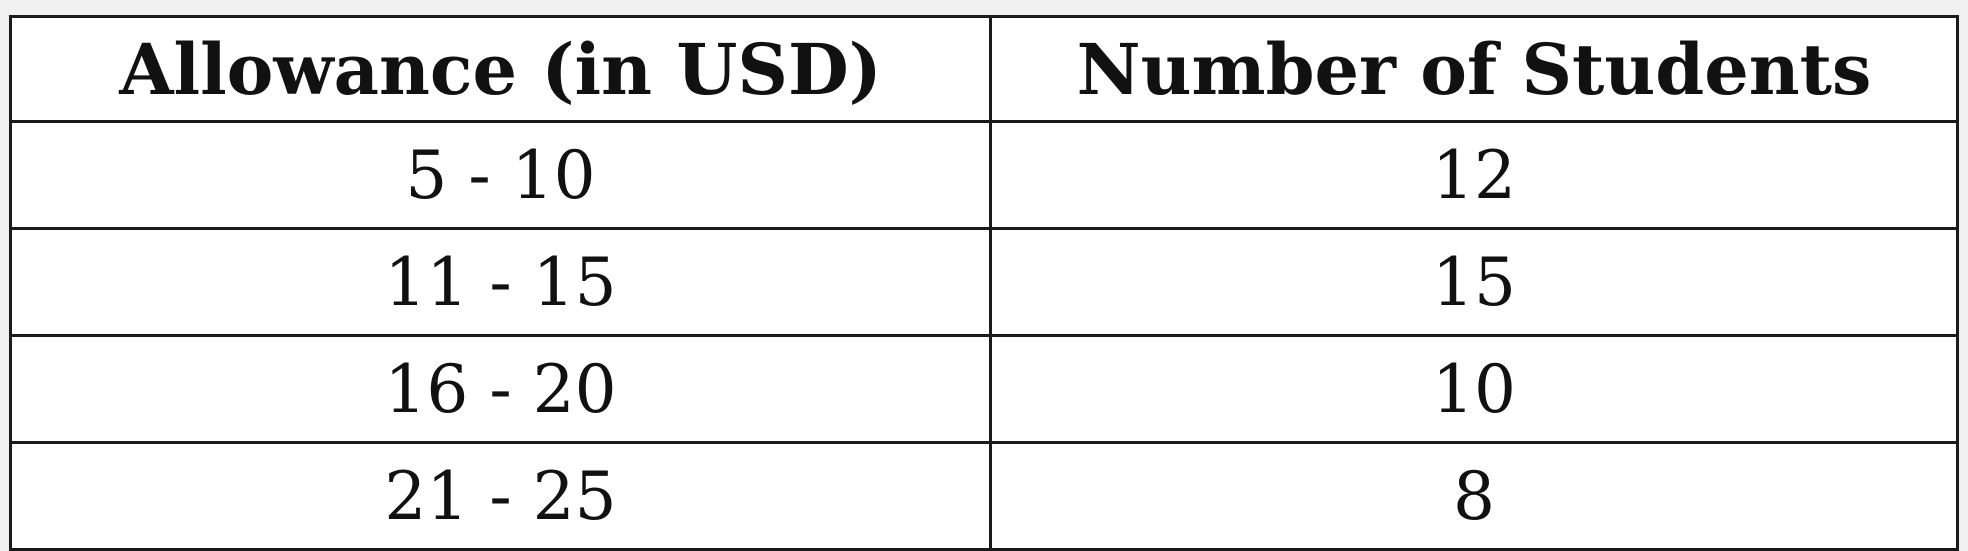 The image size is (1968, 551). Describe the element at coordinates (500, 389) in the screenshot. I see `allowance-cell: 16 - 20` at that location.